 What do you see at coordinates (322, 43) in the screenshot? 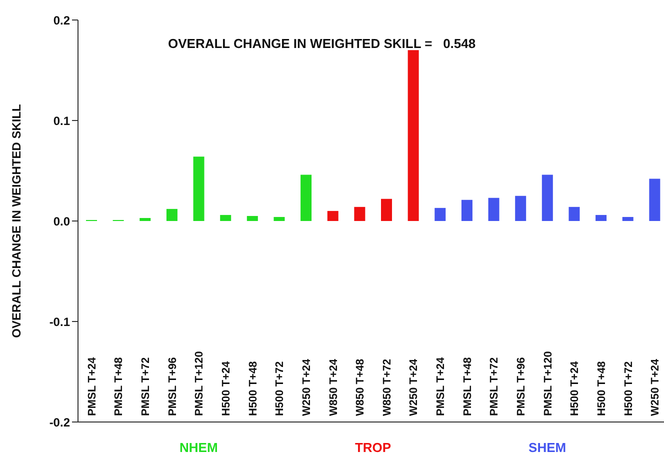
I see `text: OVERALL CHANGE IN WEIGHTED SKILL = 0.548` at bounding box center [322, 43].